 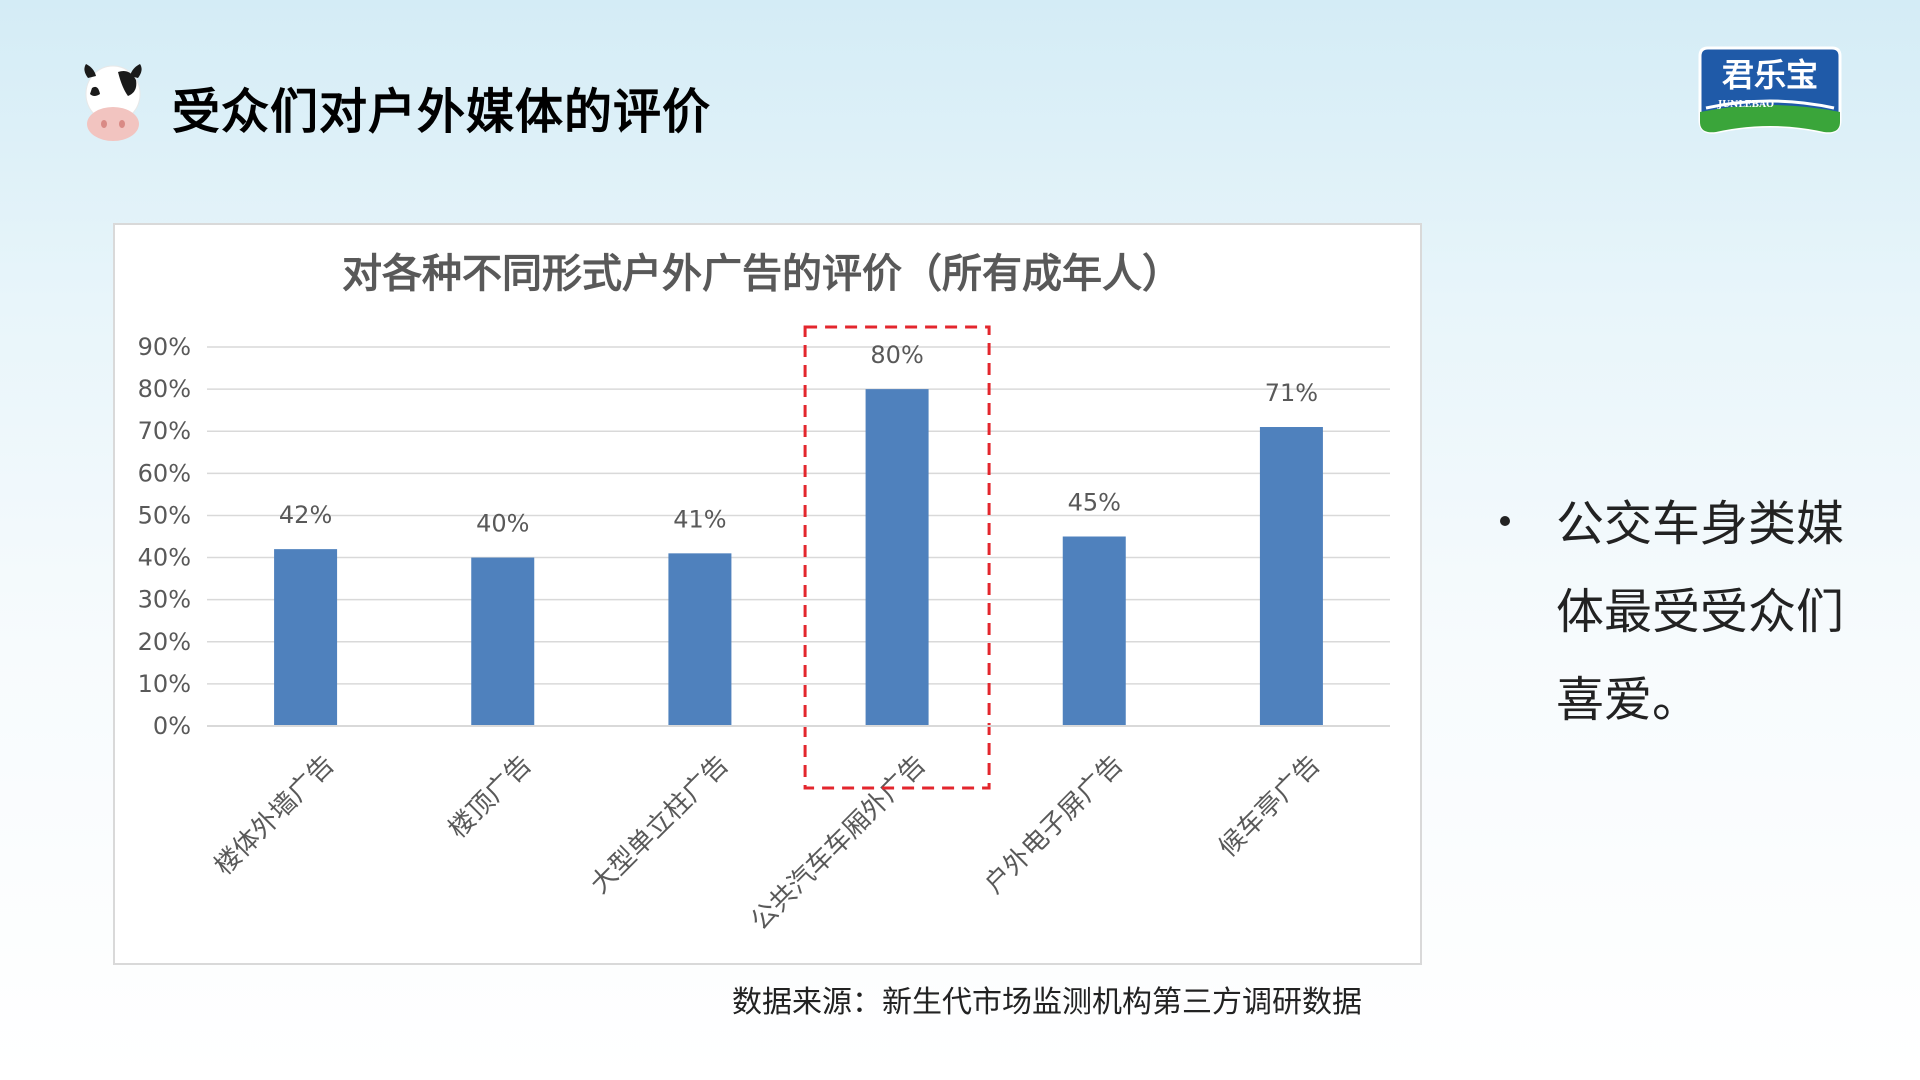 I want to click on data-label: 40%, so click(x=502, y=524).